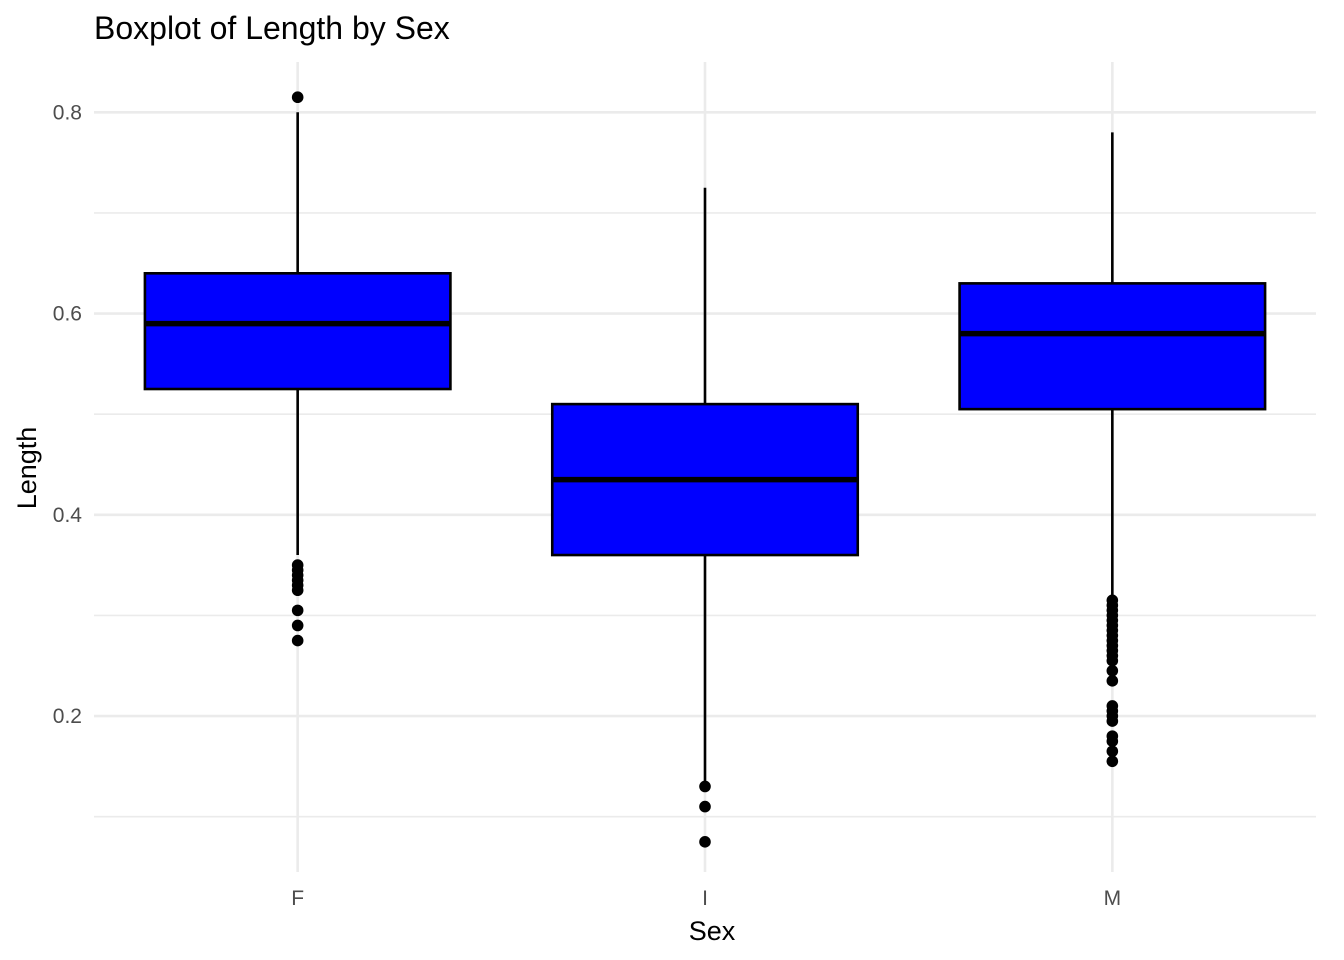  Describe the element at coordinates (1113, 898) in the screenshot. I see `x-tick-label: M` at that location.